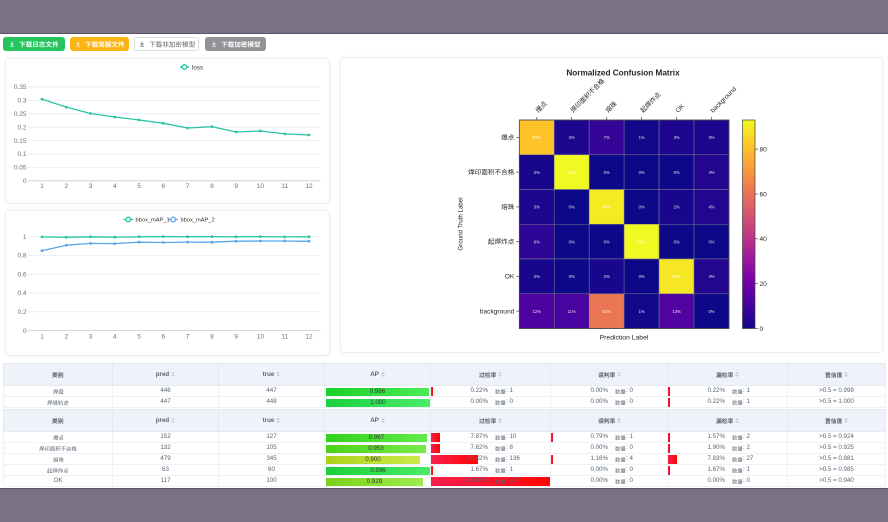  I want to click on svg-text: 80, so click(764, 150).